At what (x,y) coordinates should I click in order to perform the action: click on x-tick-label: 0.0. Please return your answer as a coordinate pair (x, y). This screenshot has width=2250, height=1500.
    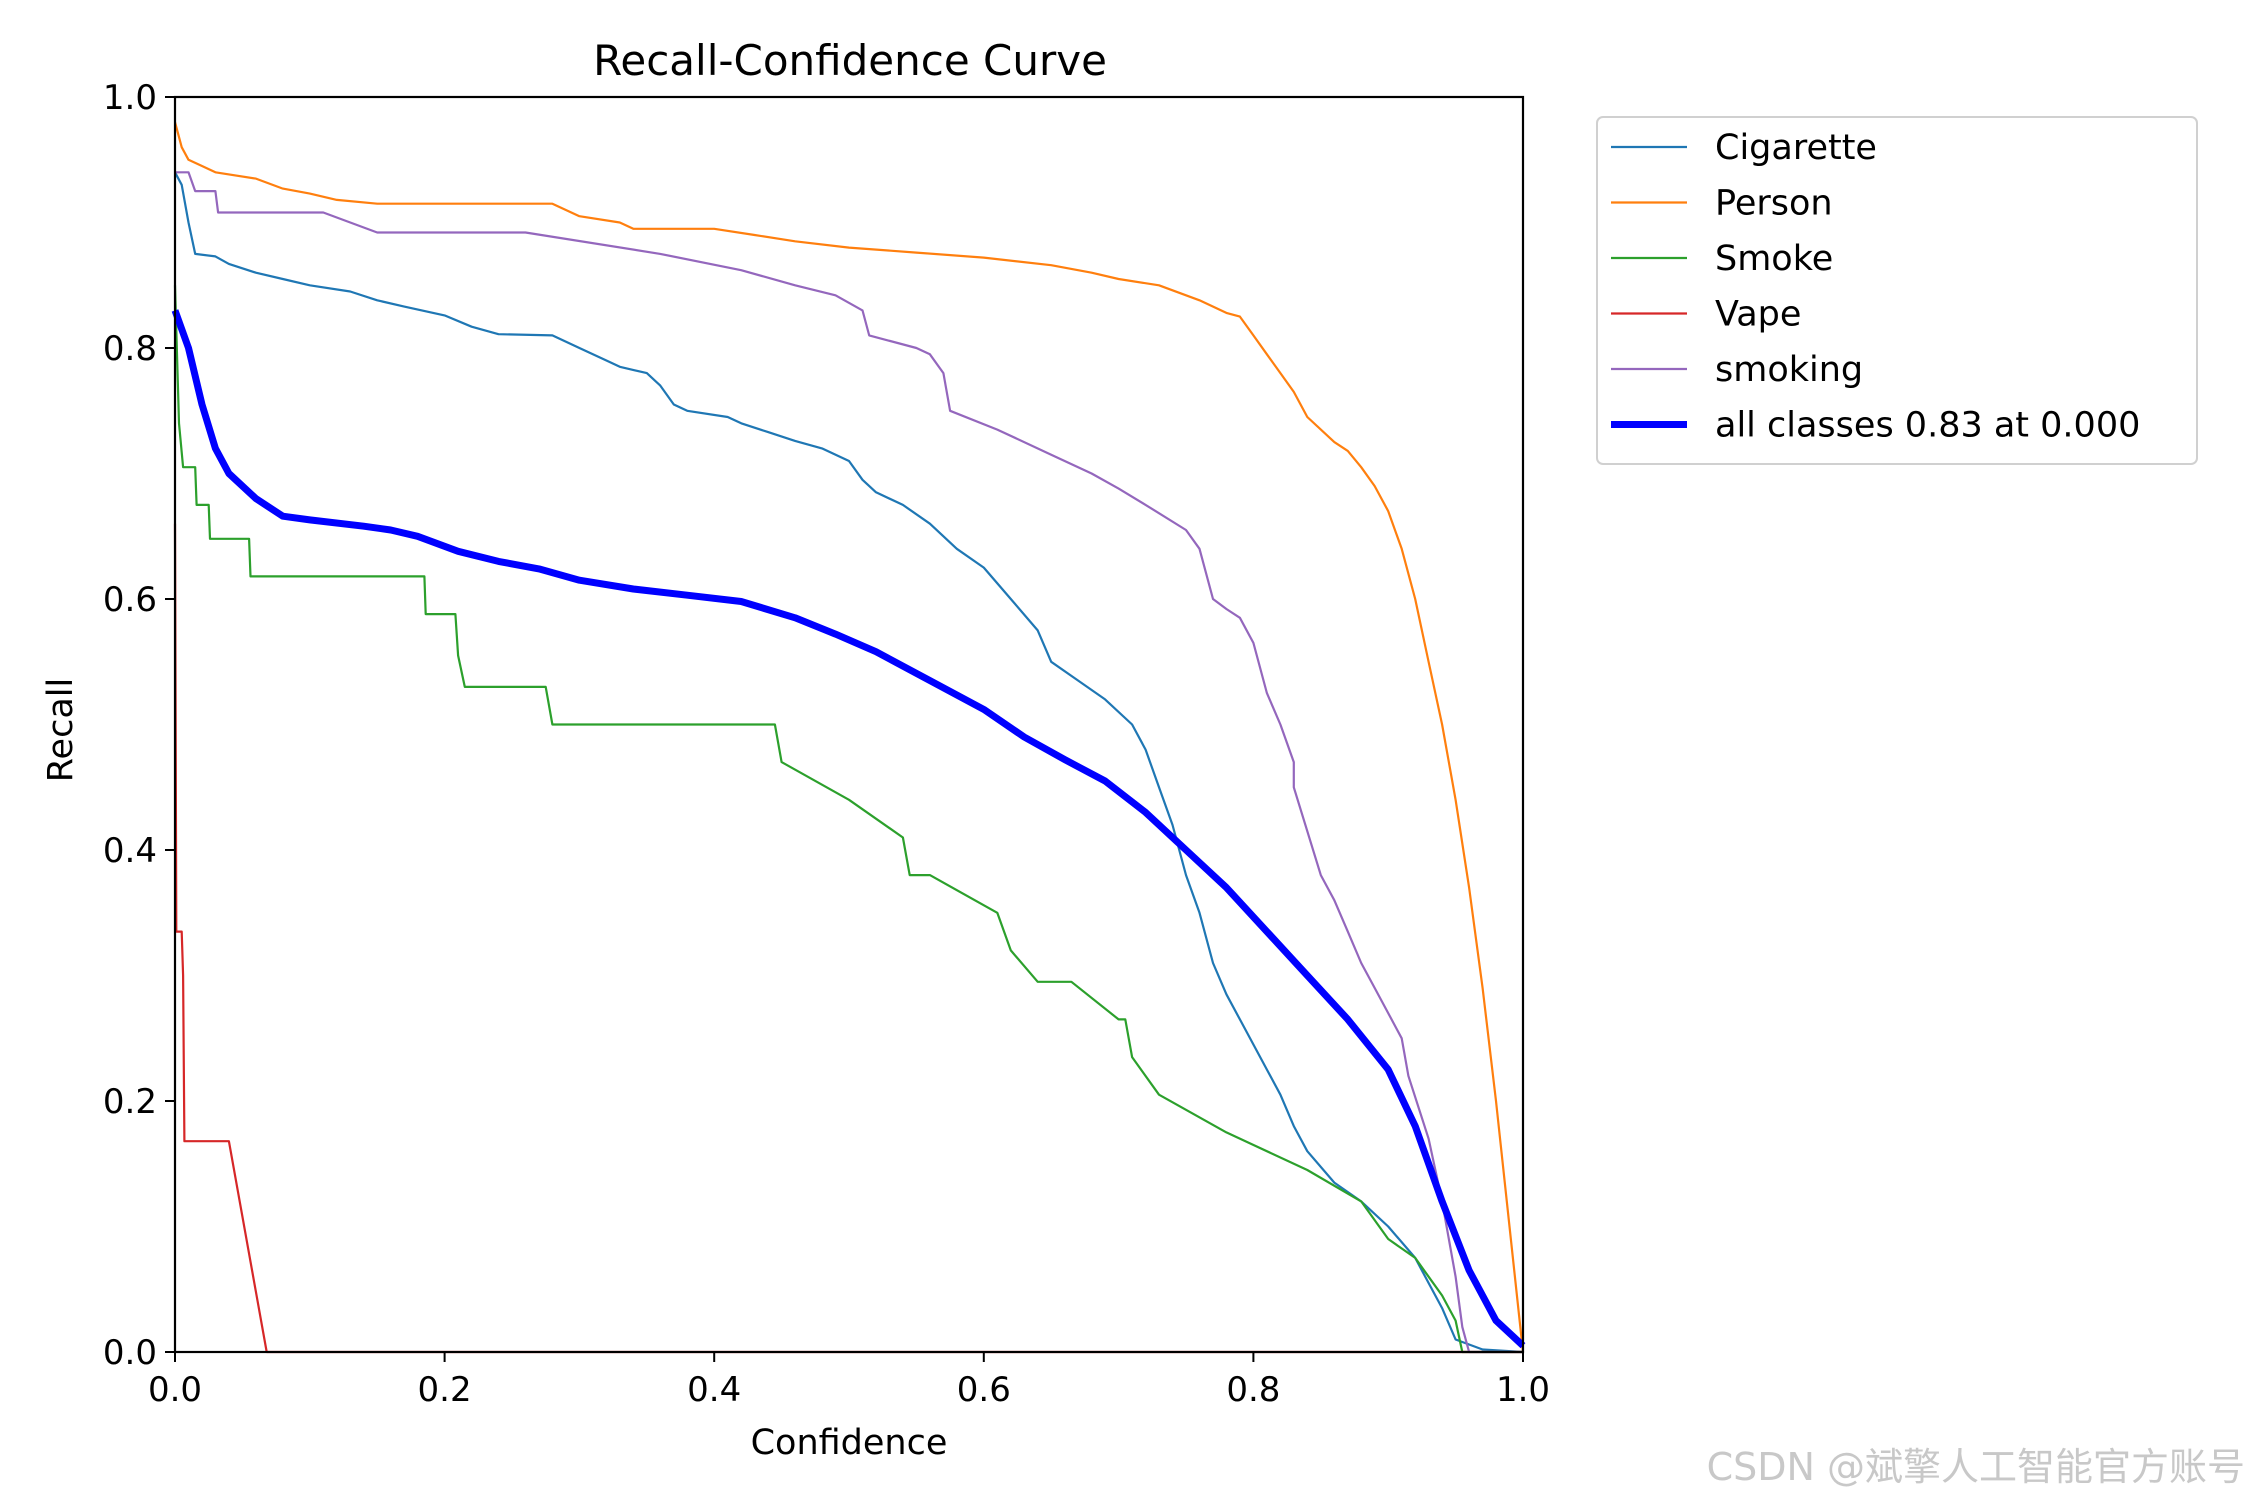
    Looking at the image, I should click on (175, 1390).